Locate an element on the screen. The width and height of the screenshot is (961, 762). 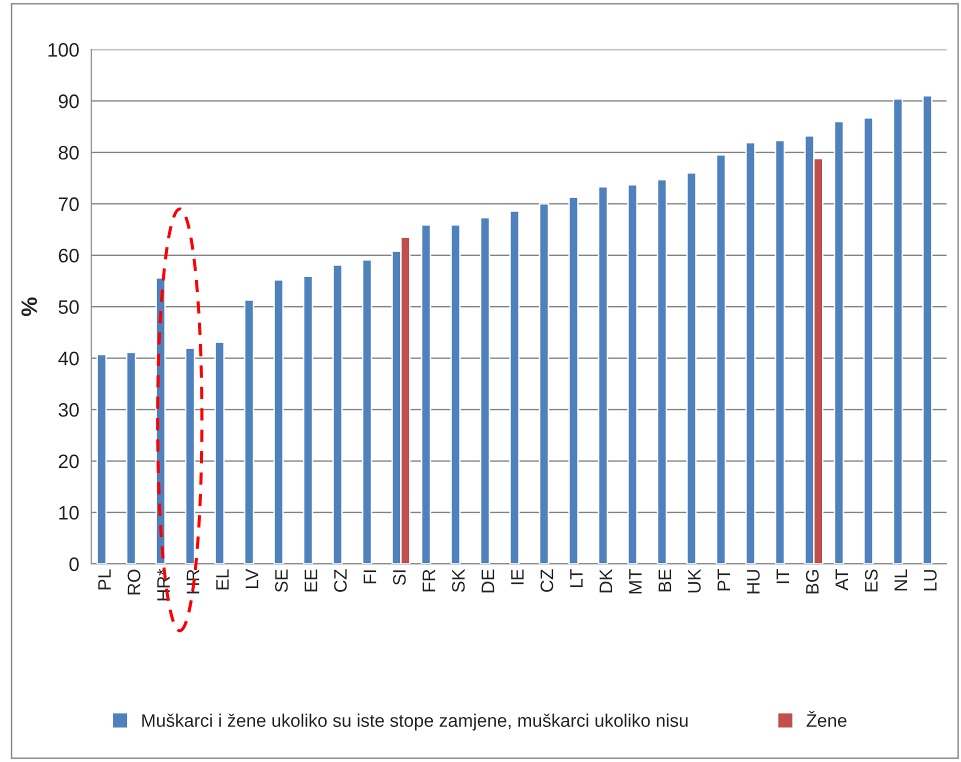
y-tick-label: 60 is located at coordinates (68, 255).